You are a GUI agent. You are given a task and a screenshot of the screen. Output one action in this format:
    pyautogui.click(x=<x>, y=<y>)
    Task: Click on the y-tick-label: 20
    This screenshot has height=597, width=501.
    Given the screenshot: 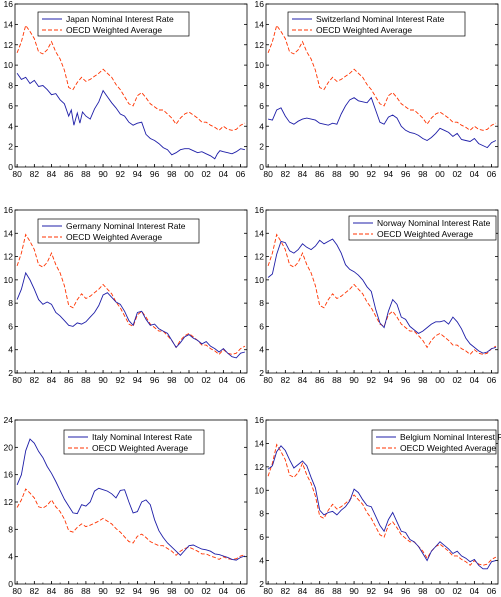 What is the action you would take?
    pyautogui.click(x=9, y=447)
    